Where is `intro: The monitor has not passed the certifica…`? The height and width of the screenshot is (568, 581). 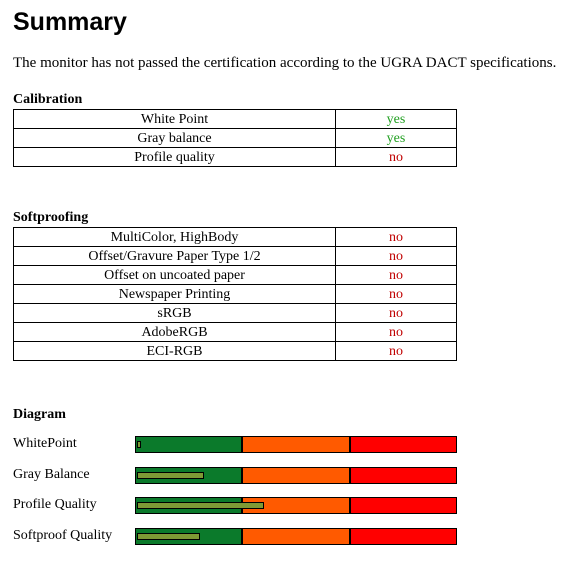 intro: The monitor has not passed the certifica… is located at coordinates (285, 63).